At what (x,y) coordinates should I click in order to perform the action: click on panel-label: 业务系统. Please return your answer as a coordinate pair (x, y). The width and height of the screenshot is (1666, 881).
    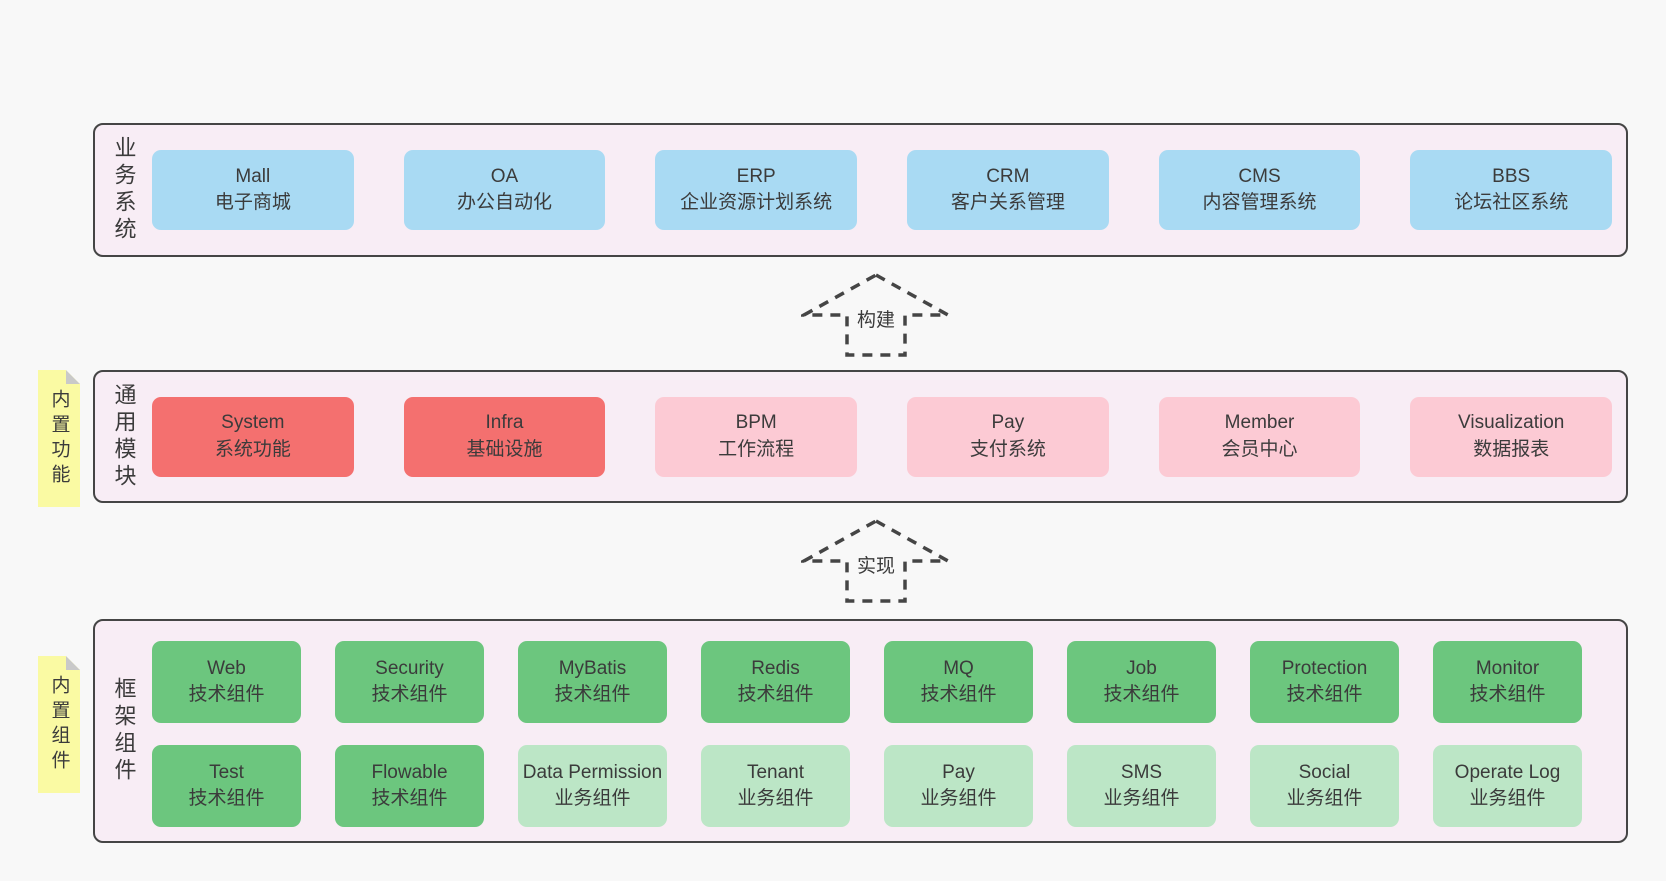
    Looking at the image, I should click on (123, 190).